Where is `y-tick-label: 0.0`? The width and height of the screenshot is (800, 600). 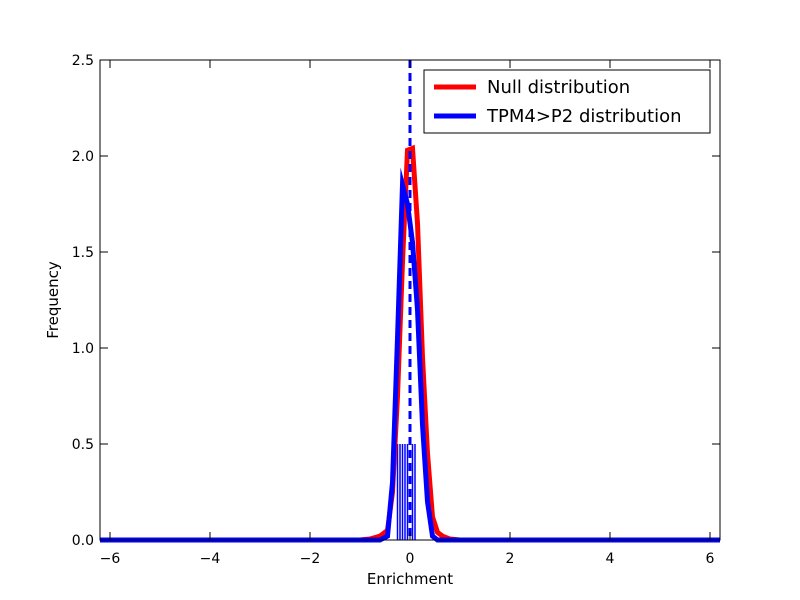 y-tick-label: 0.0 is located at coordinates (83, 541).